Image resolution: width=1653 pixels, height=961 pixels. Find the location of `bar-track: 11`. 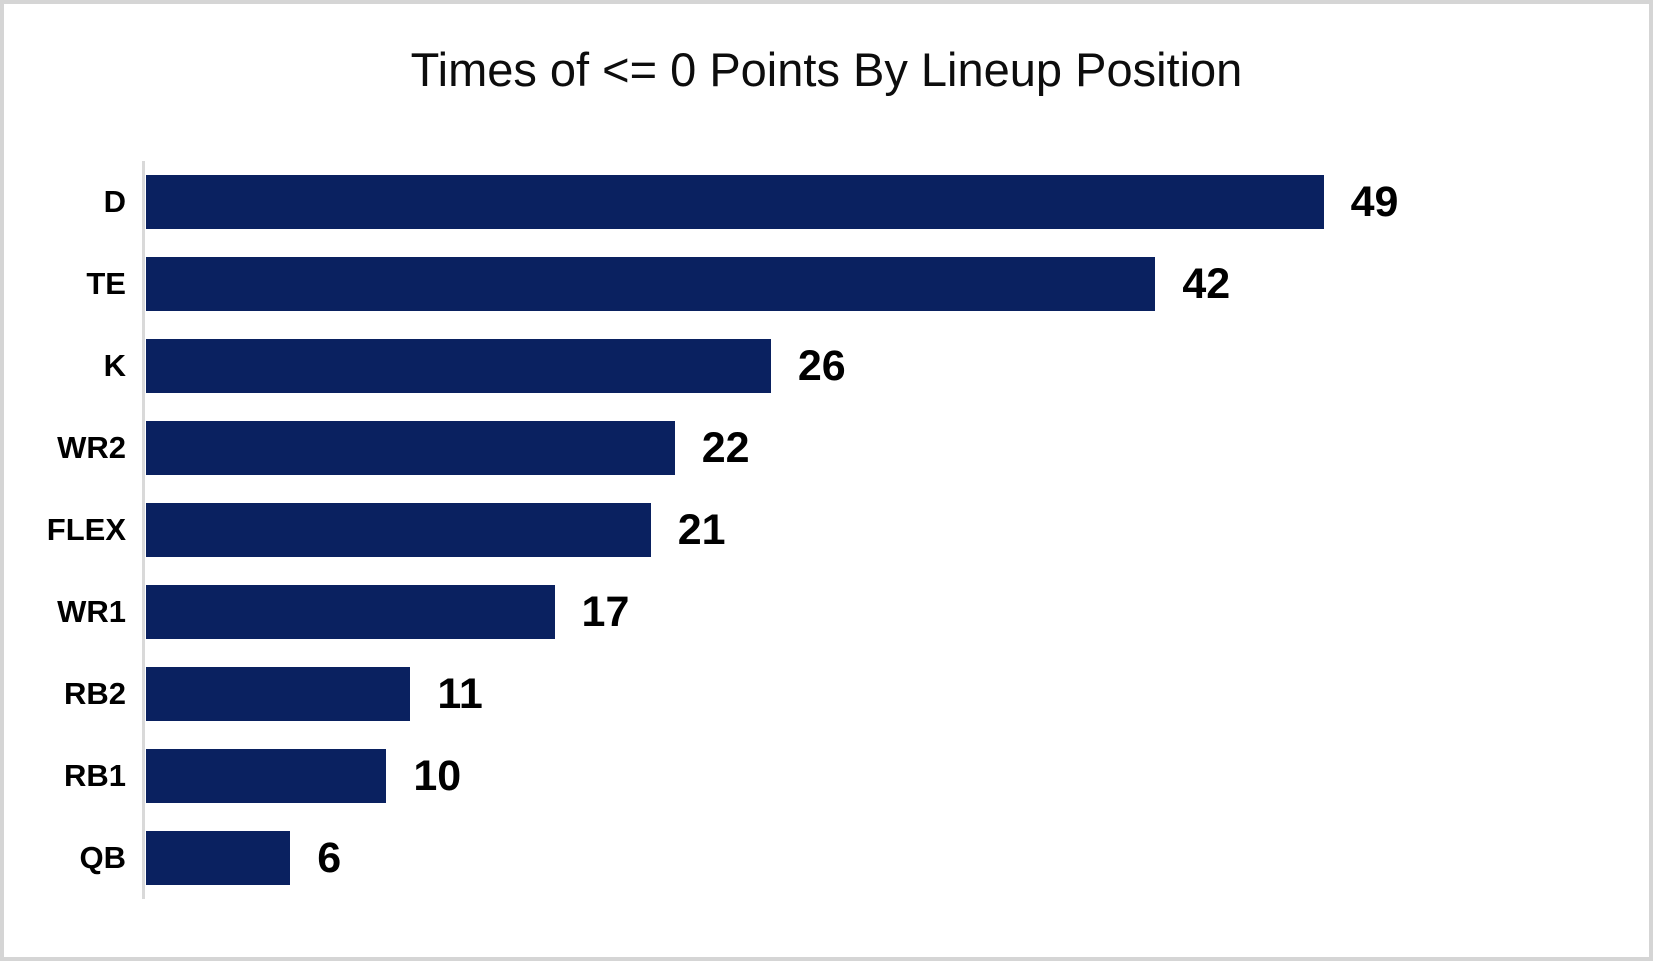

bar-track: 11 is located at coordinates (886, 694).